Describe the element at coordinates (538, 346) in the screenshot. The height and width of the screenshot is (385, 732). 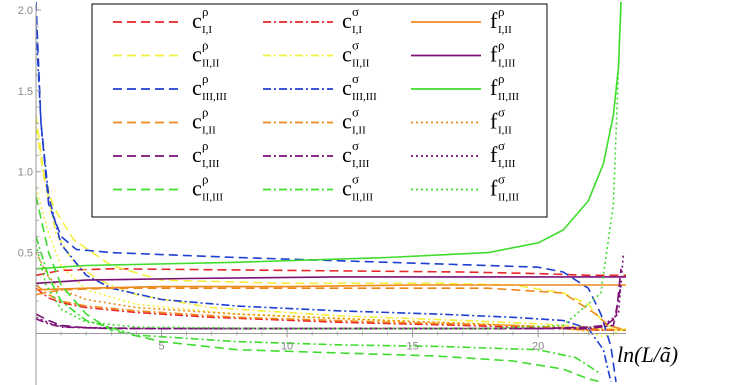
I see `x-tick-label: 20` at that location.